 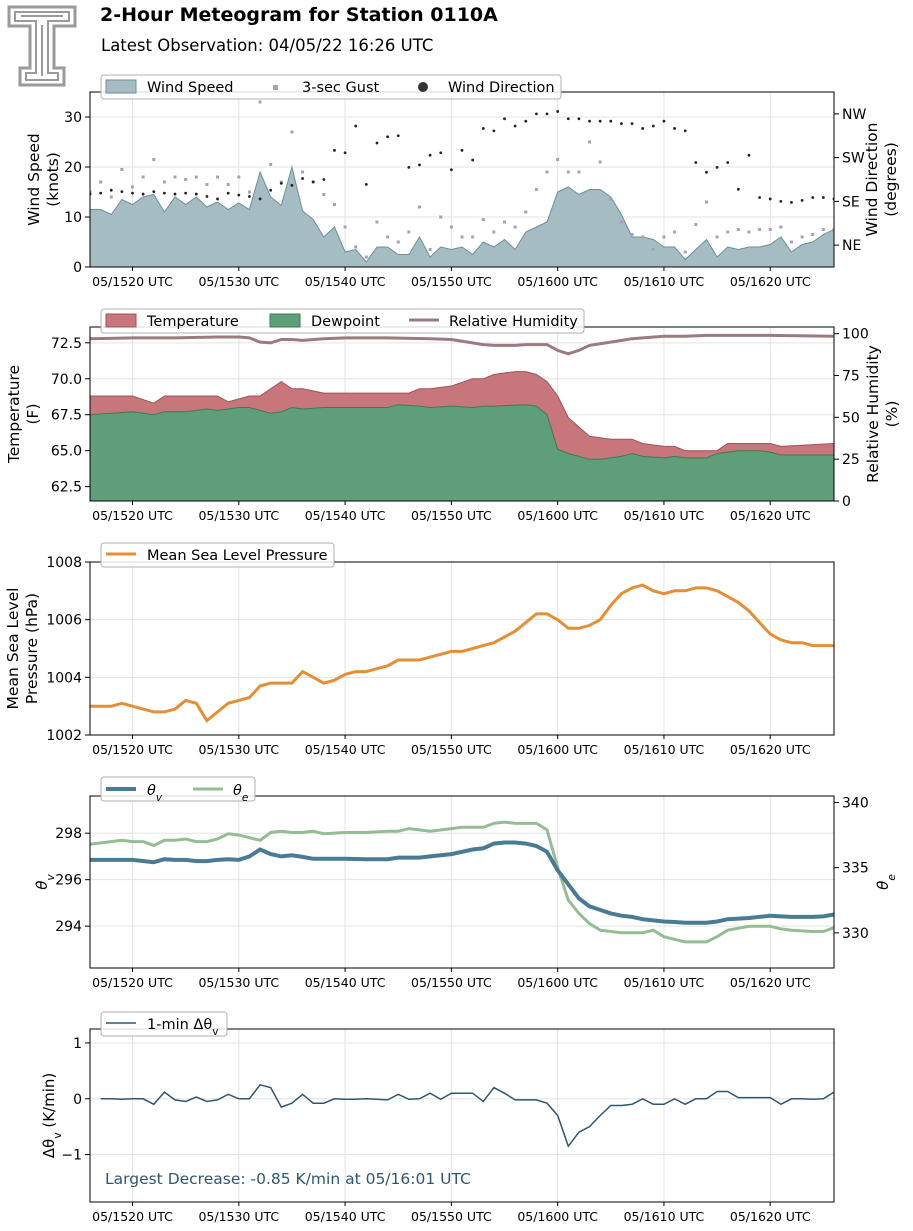 What do you see at coordinates (462, 882) in the screenshot?
I see `theta-e-line` at bounding box center [462, 882].